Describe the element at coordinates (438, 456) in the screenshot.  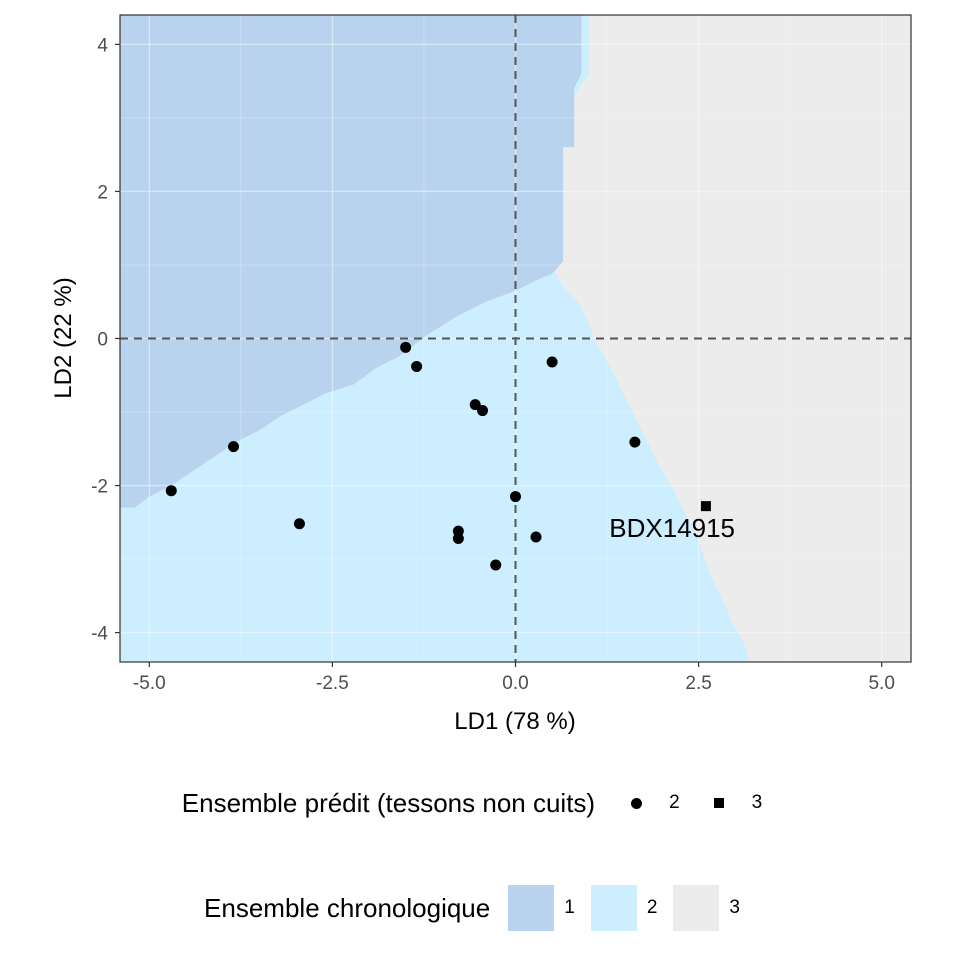
I see `data-points` at that location.